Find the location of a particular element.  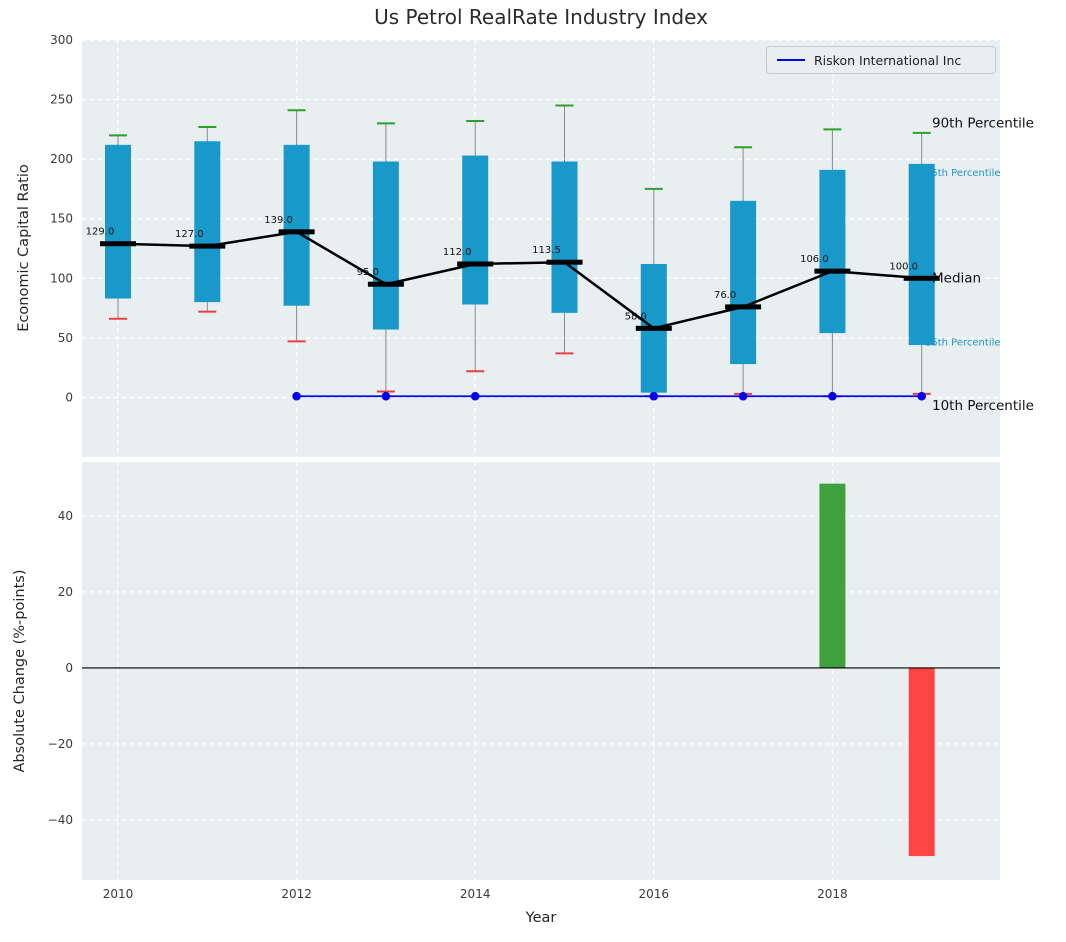

tick-label: 2012 is located at coordinates (296, 894).